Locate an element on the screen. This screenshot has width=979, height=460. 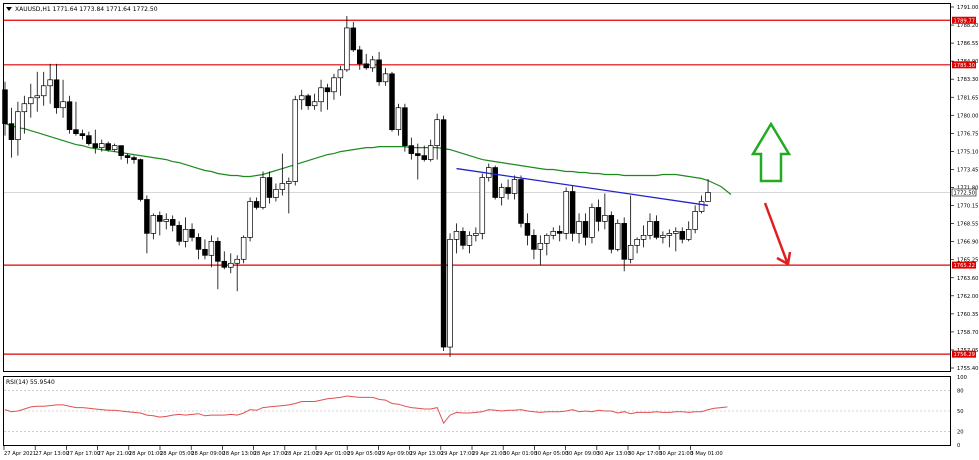
y-tick-label: 1773.45 is located at coordinates (967, 170).